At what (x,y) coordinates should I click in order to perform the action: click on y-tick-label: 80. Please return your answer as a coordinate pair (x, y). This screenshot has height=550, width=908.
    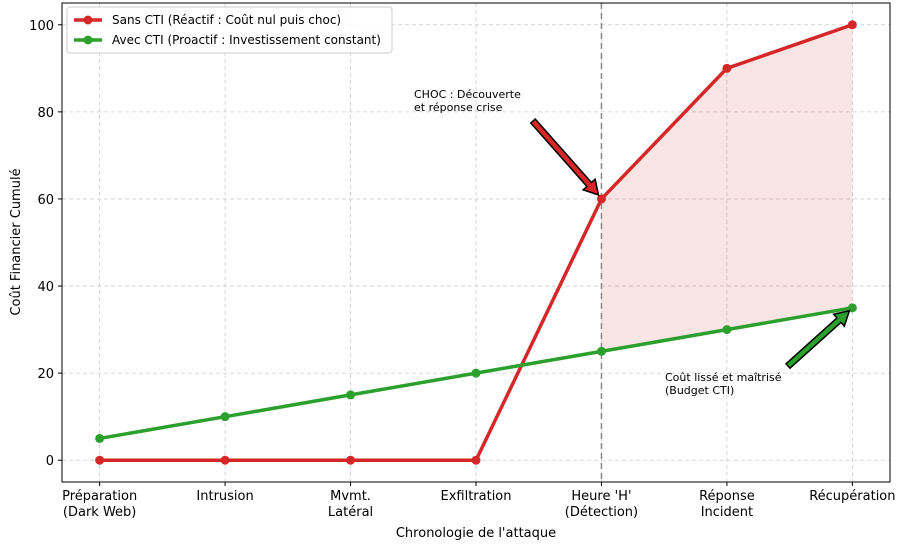
    Looking at the image, I should click on (45, 113).